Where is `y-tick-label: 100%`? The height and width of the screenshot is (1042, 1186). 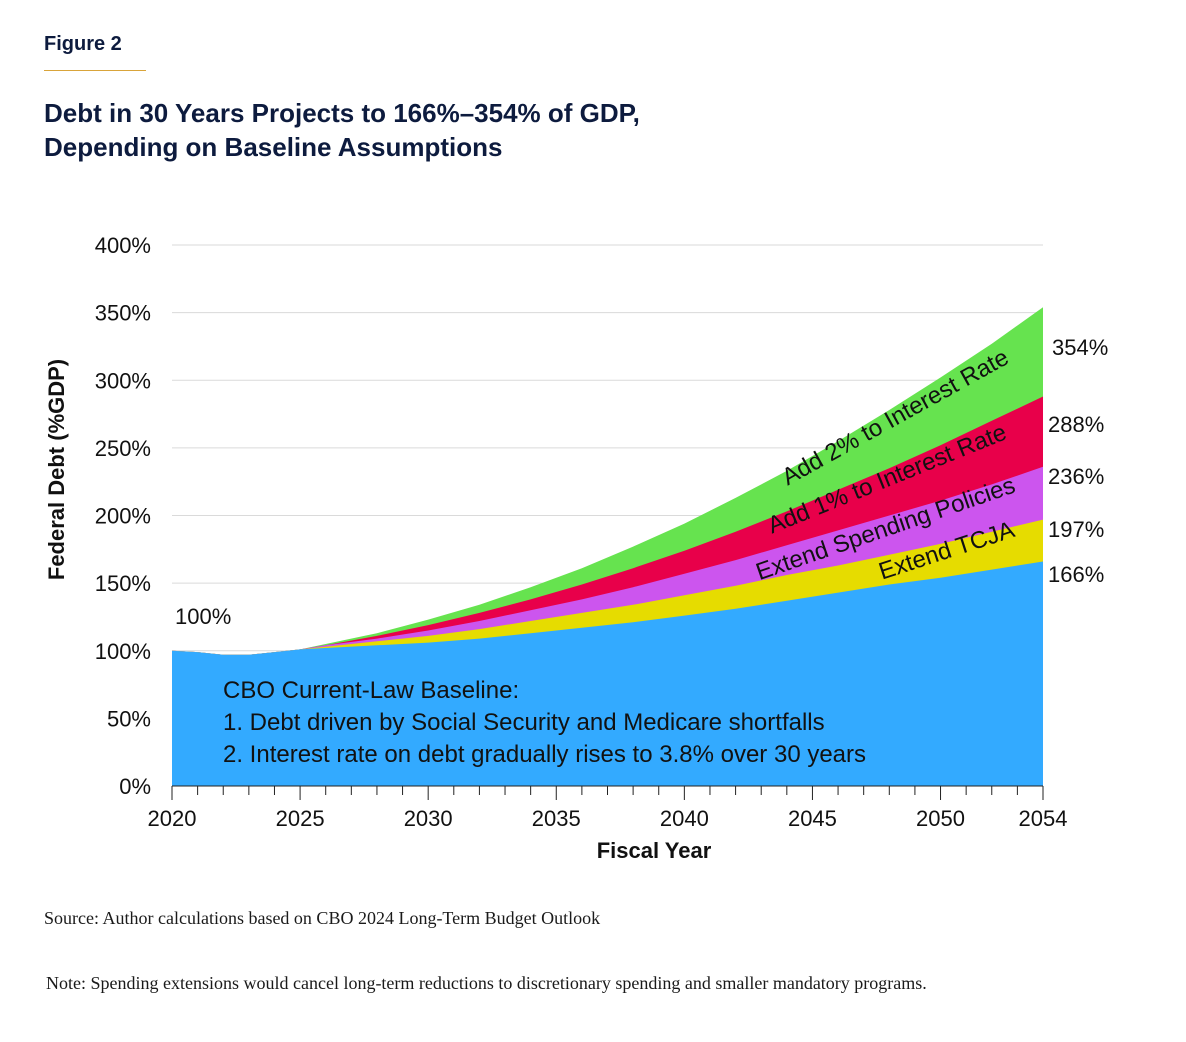 y-tick-label: 100% is located at coordinates (123, 651).